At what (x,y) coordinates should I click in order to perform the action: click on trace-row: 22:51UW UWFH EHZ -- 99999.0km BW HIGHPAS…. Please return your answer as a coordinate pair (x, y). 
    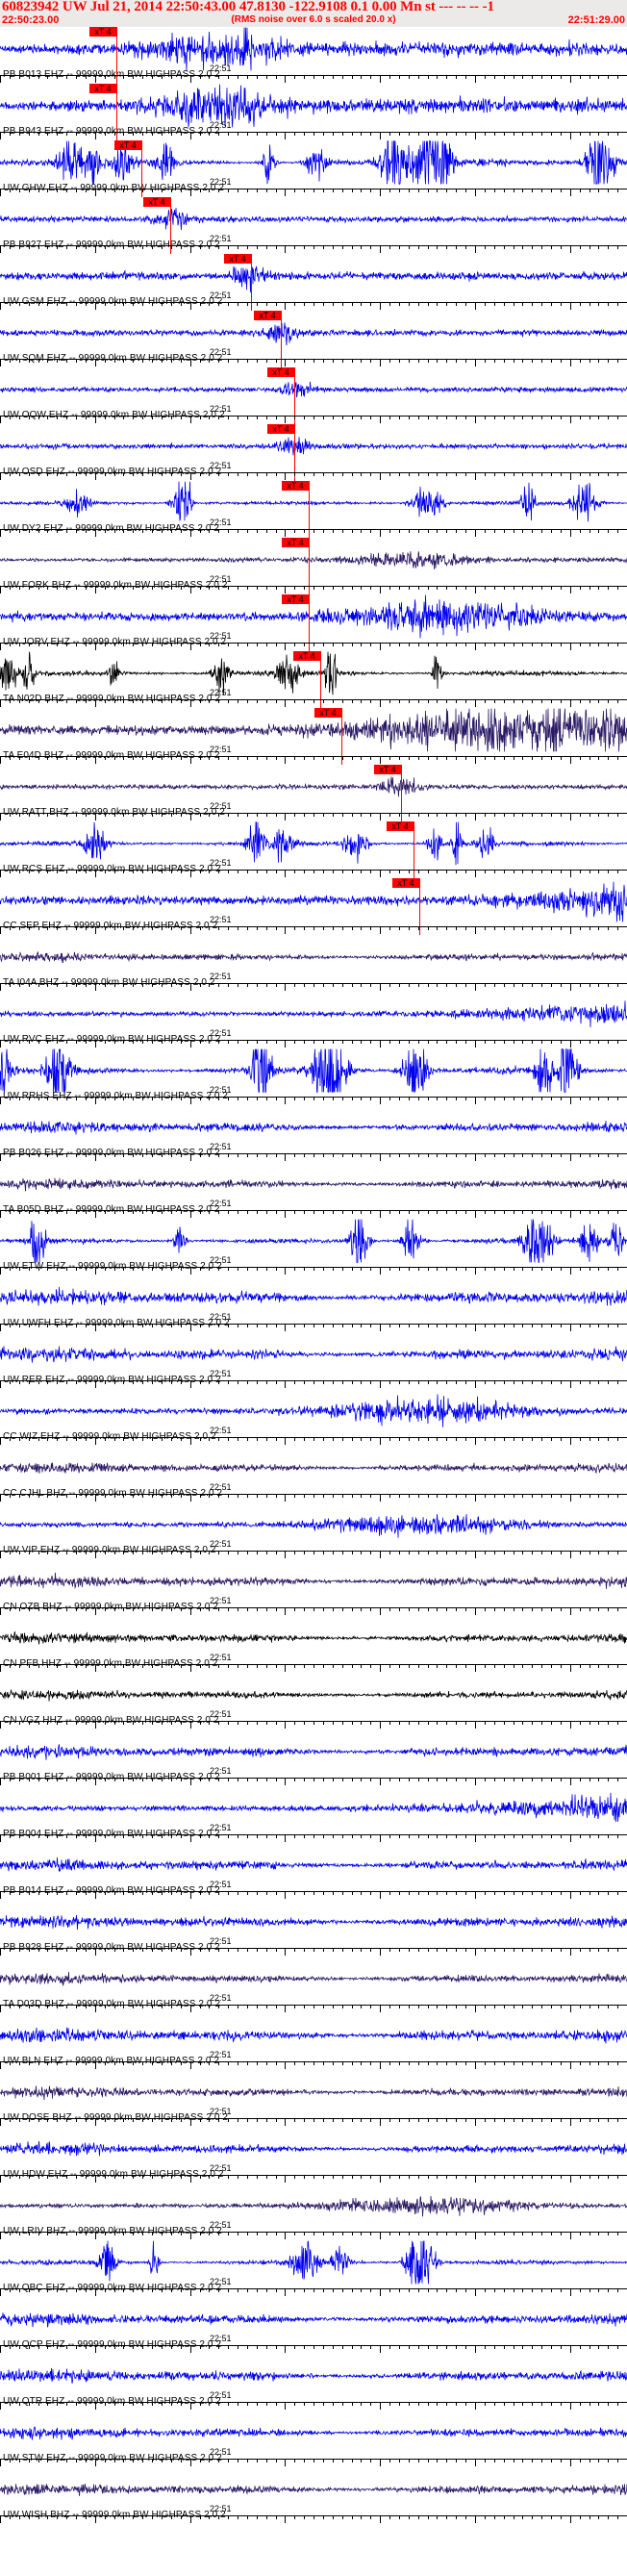
    Looking at the image, I should click on (313, 1303).